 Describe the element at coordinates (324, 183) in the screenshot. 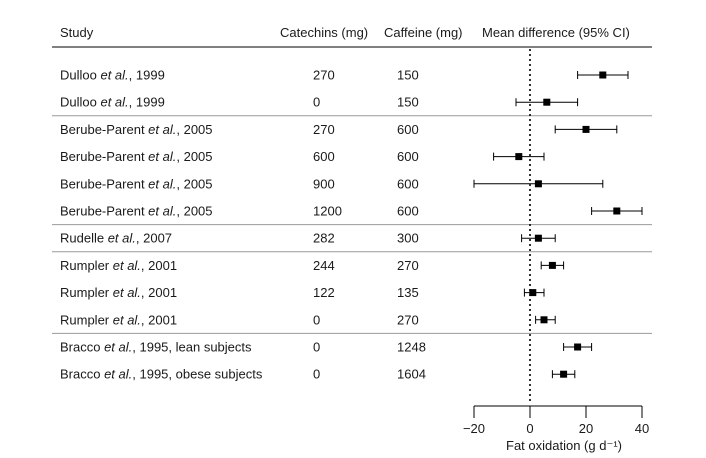

I see `catechins-value: 900` at that location.